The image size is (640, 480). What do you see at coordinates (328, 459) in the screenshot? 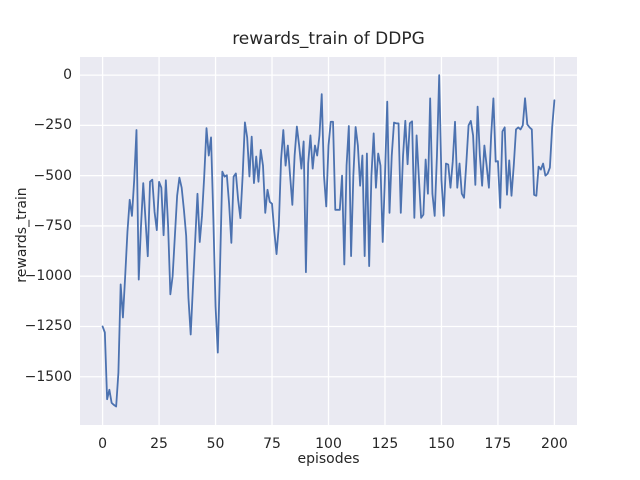
I see `x-axis-label: episodes` at bounding box center [328, 459].